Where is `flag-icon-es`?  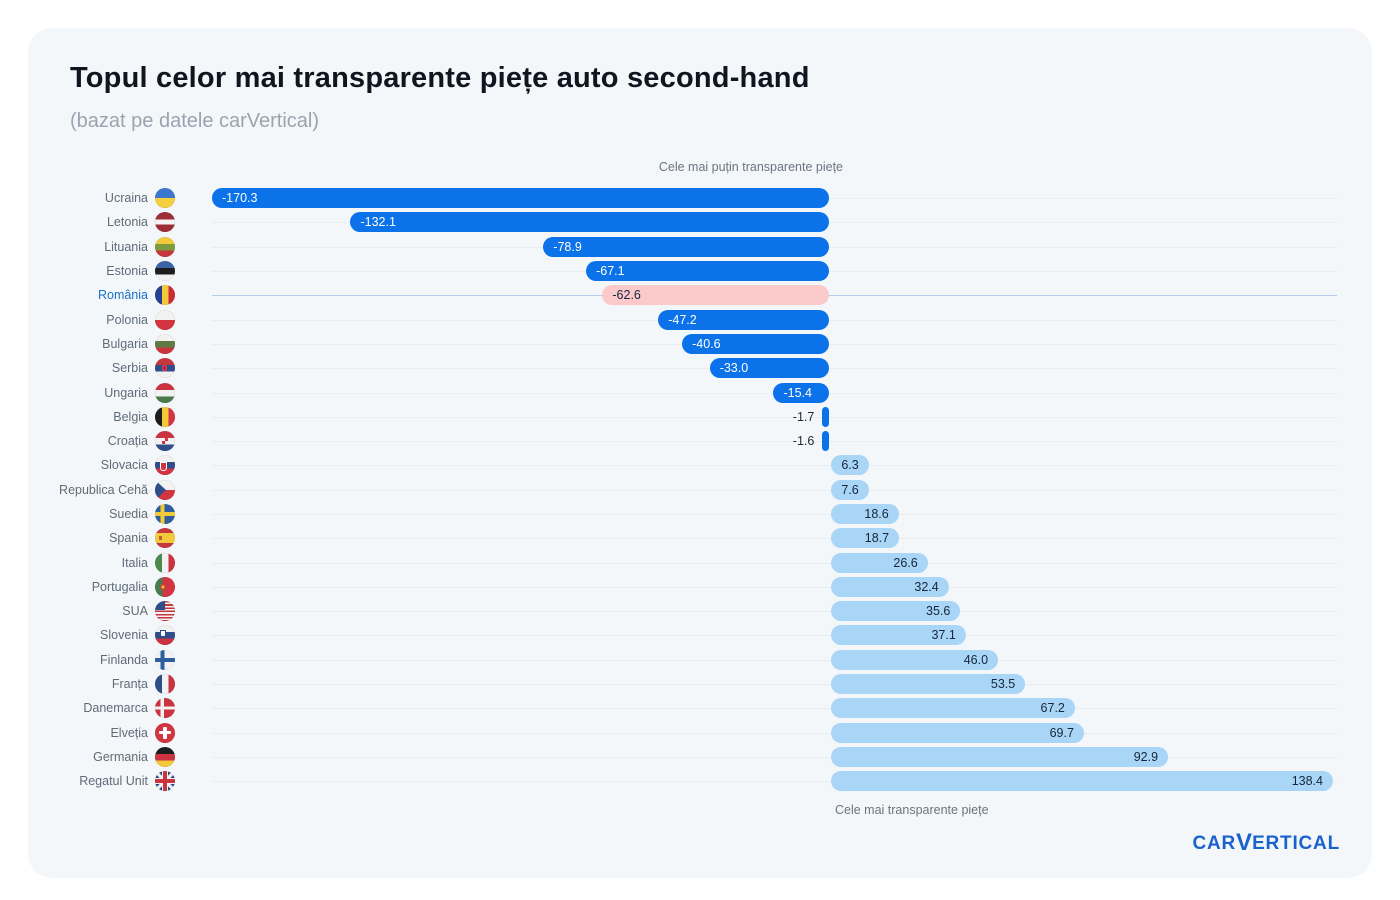
flag-icon-es is located at coordinates (165, 538).